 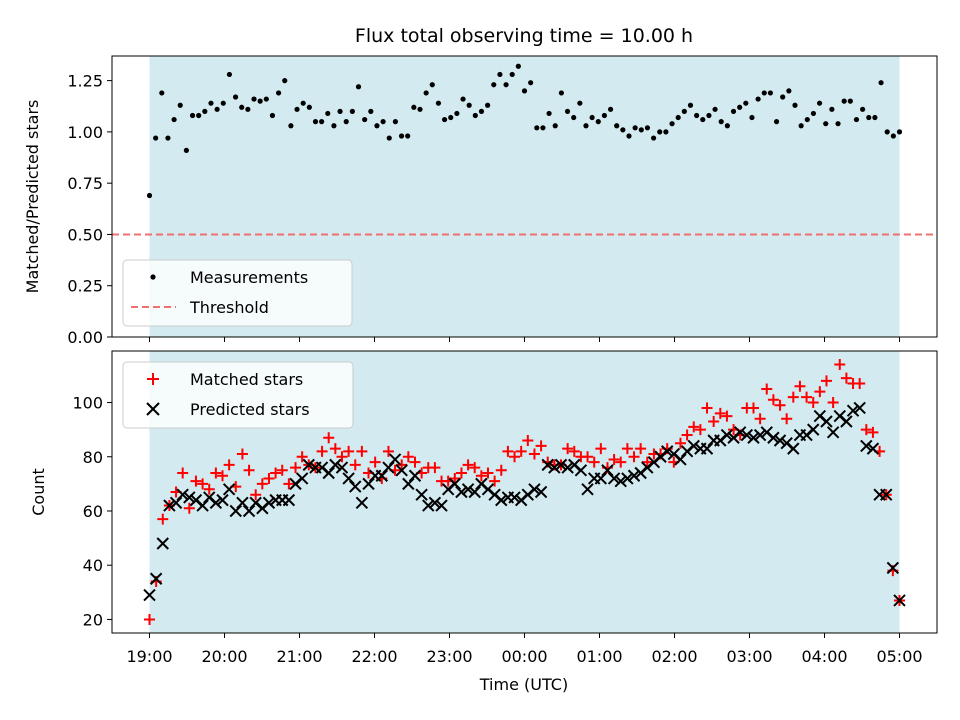 I want to click on legend-label-measurements: Measurements, so click(x=249, y=277).